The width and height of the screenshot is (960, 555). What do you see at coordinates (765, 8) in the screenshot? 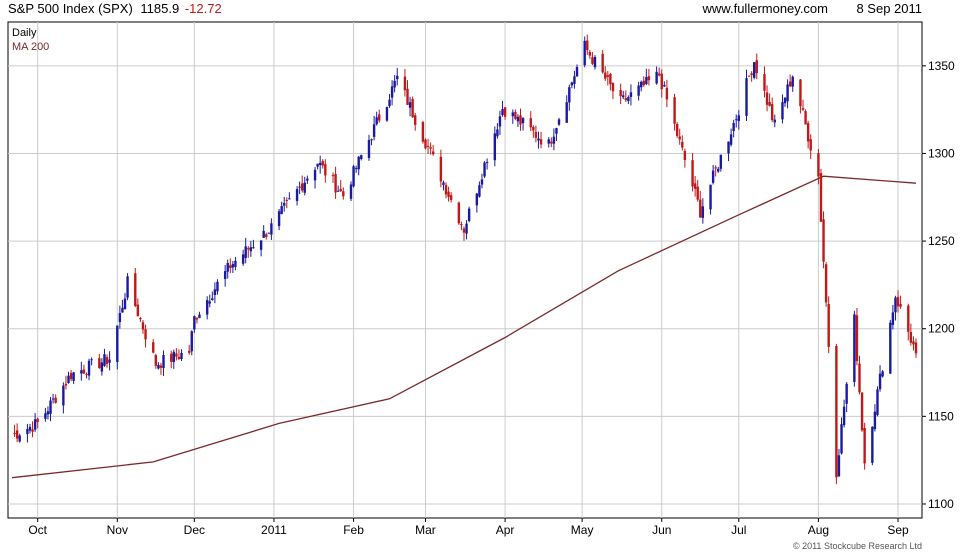
I see `source-url: www.fullermoney.com` at bounding box center [765, 8].